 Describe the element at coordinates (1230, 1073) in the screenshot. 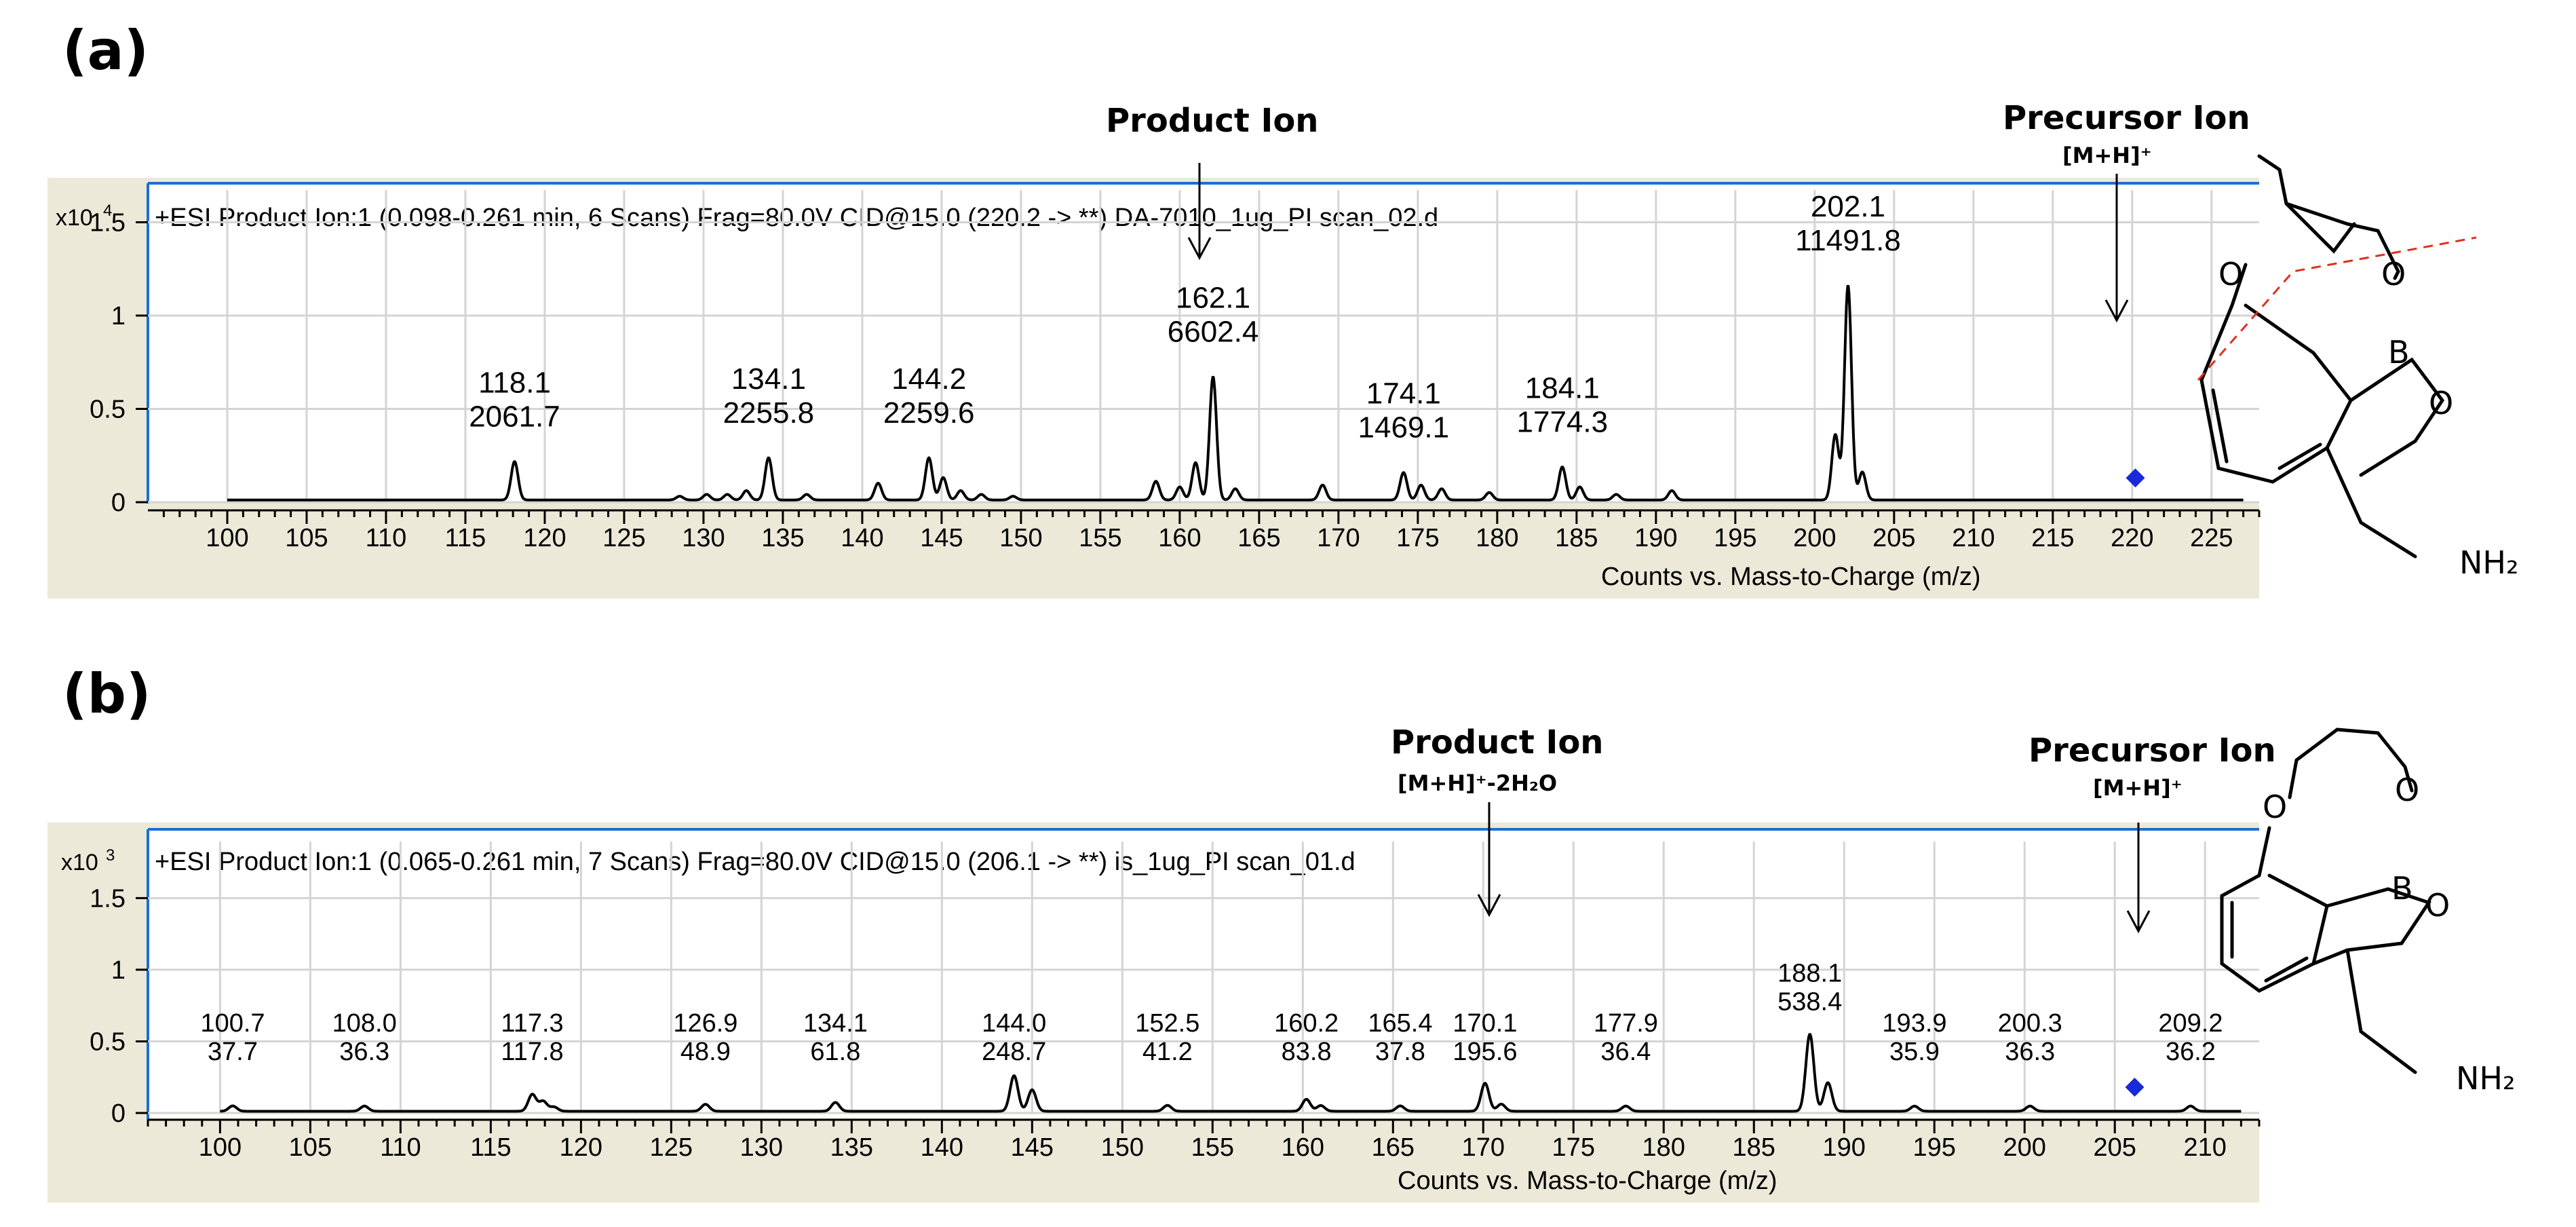

I see `panel-b-spectrum-trace` at that location.